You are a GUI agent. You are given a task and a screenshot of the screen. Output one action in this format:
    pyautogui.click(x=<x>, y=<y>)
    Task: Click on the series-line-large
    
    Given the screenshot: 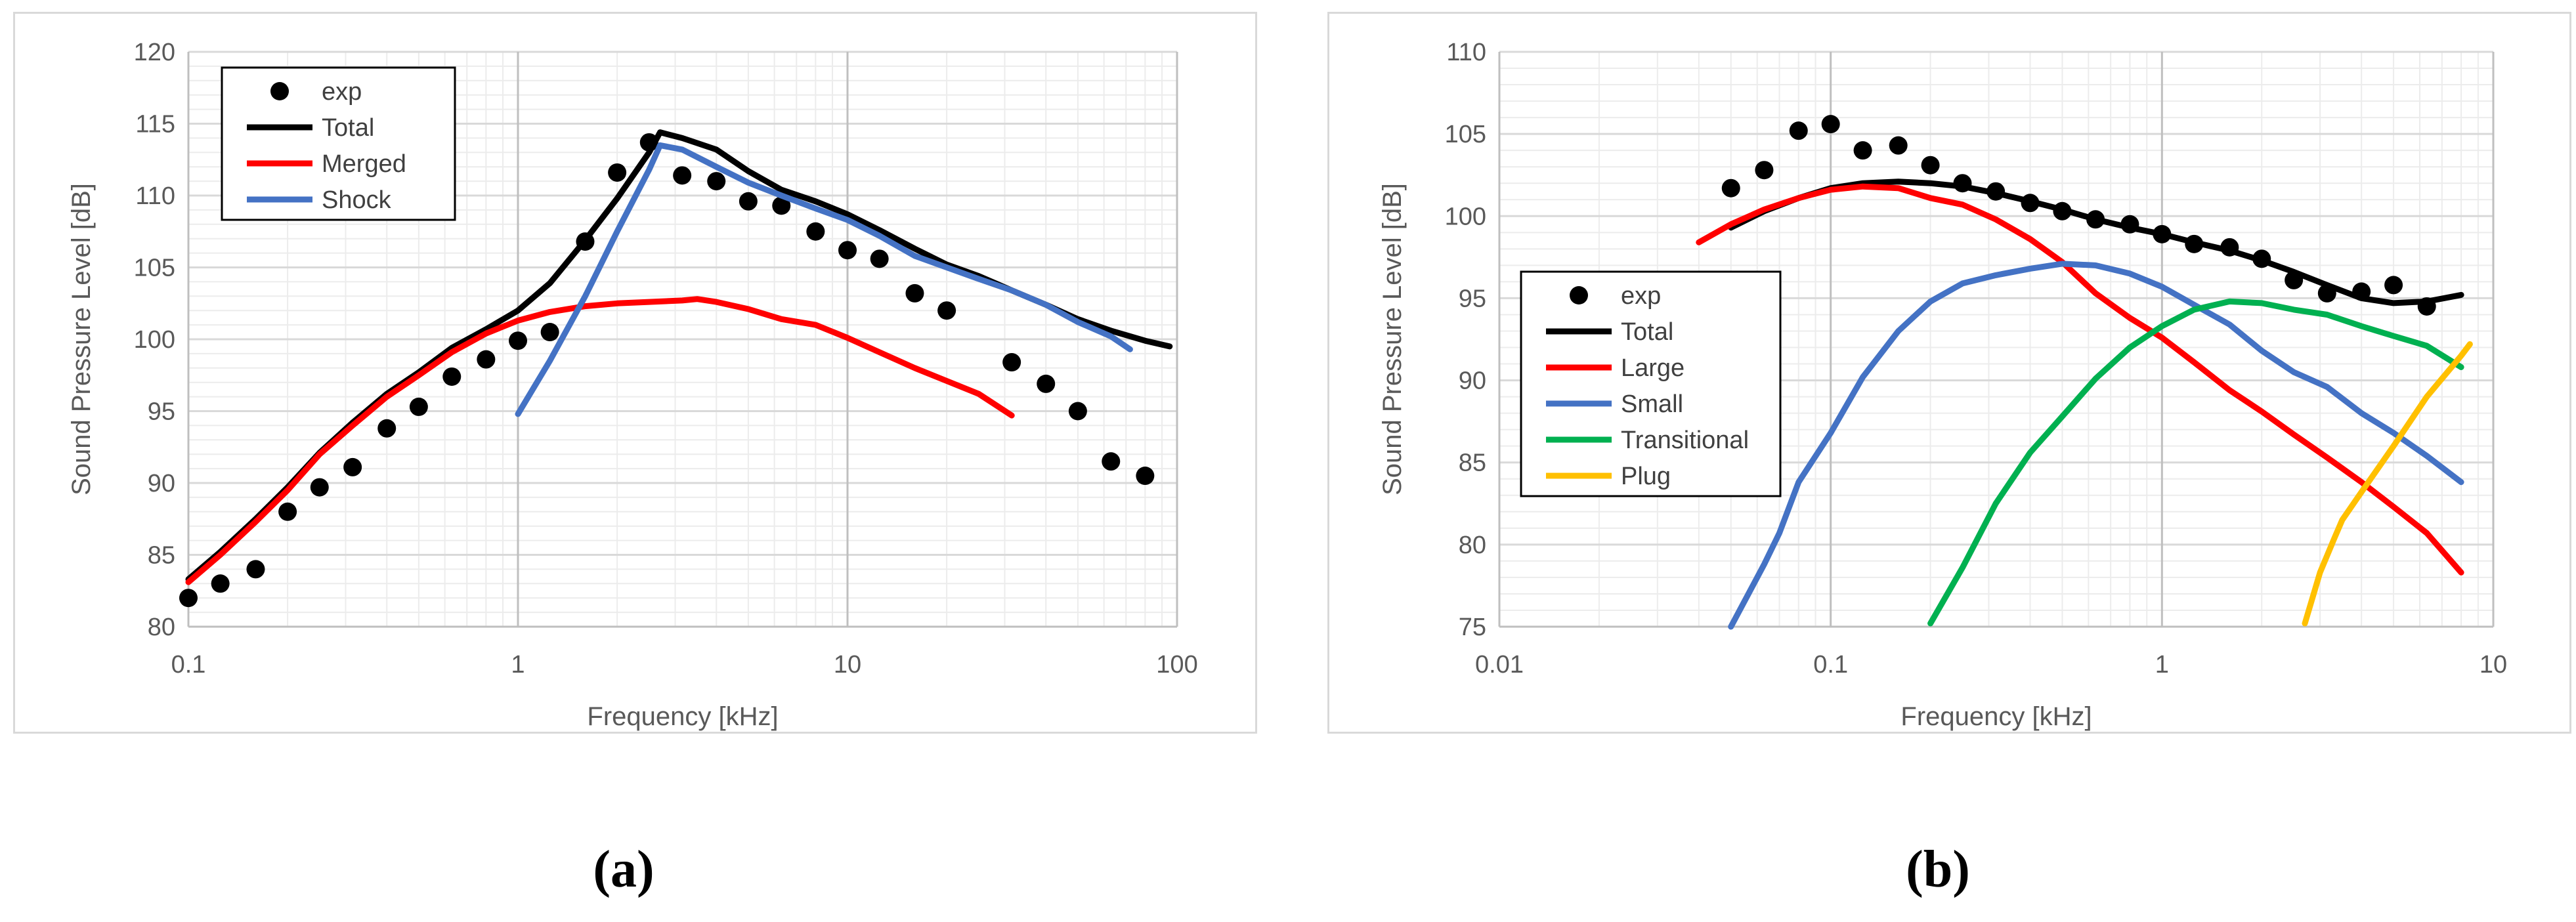 What is the action you would take?
    pyautogui.click(x=2080, y=379)
    